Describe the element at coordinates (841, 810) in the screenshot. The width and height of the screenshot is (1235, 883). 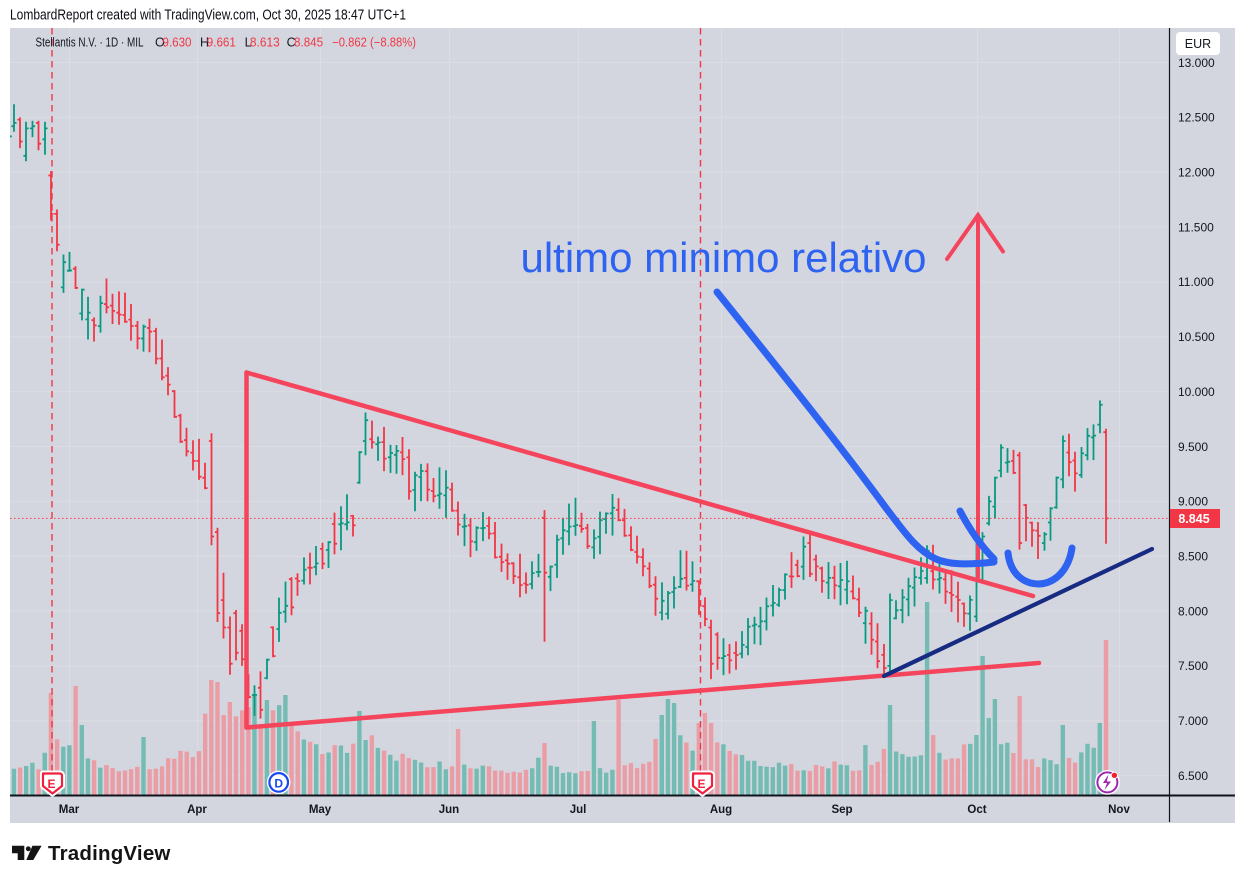
I see `svg-text: Sep` at that location.